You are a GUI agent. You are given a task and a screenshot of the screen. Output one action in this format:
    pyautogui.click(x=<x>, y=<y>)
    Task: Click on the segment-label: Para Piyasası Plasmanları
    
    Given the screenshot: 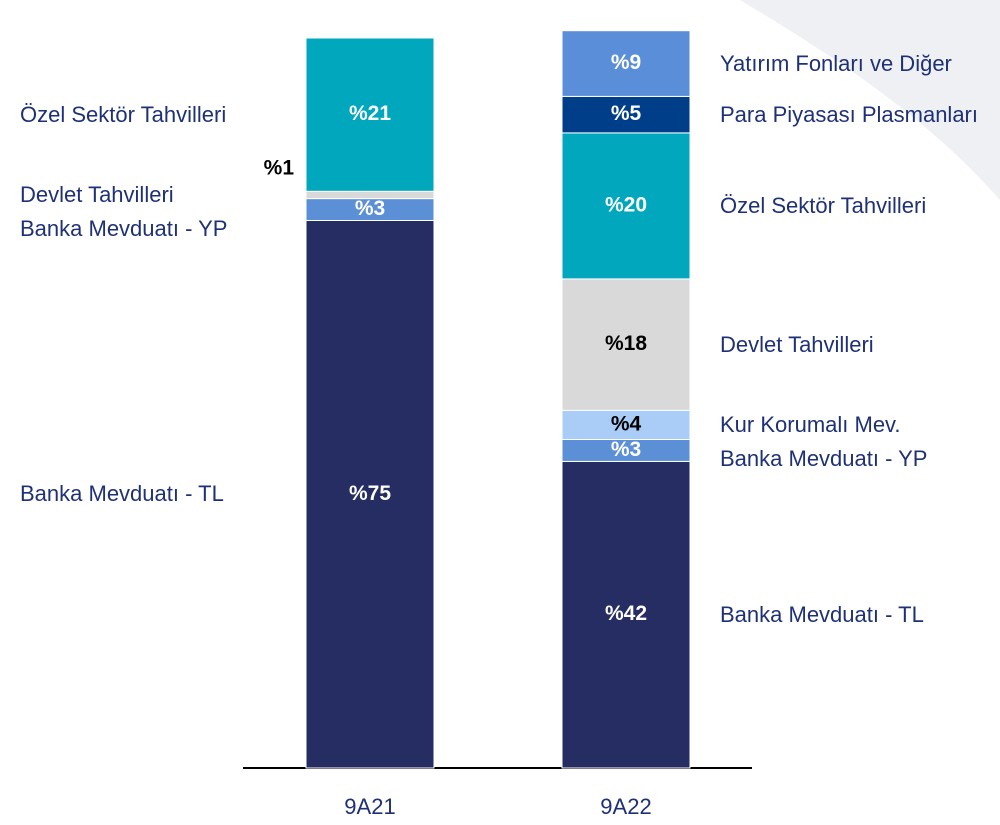 What is the action you would take?
    pyautogui.click(x=849, y=114)
    